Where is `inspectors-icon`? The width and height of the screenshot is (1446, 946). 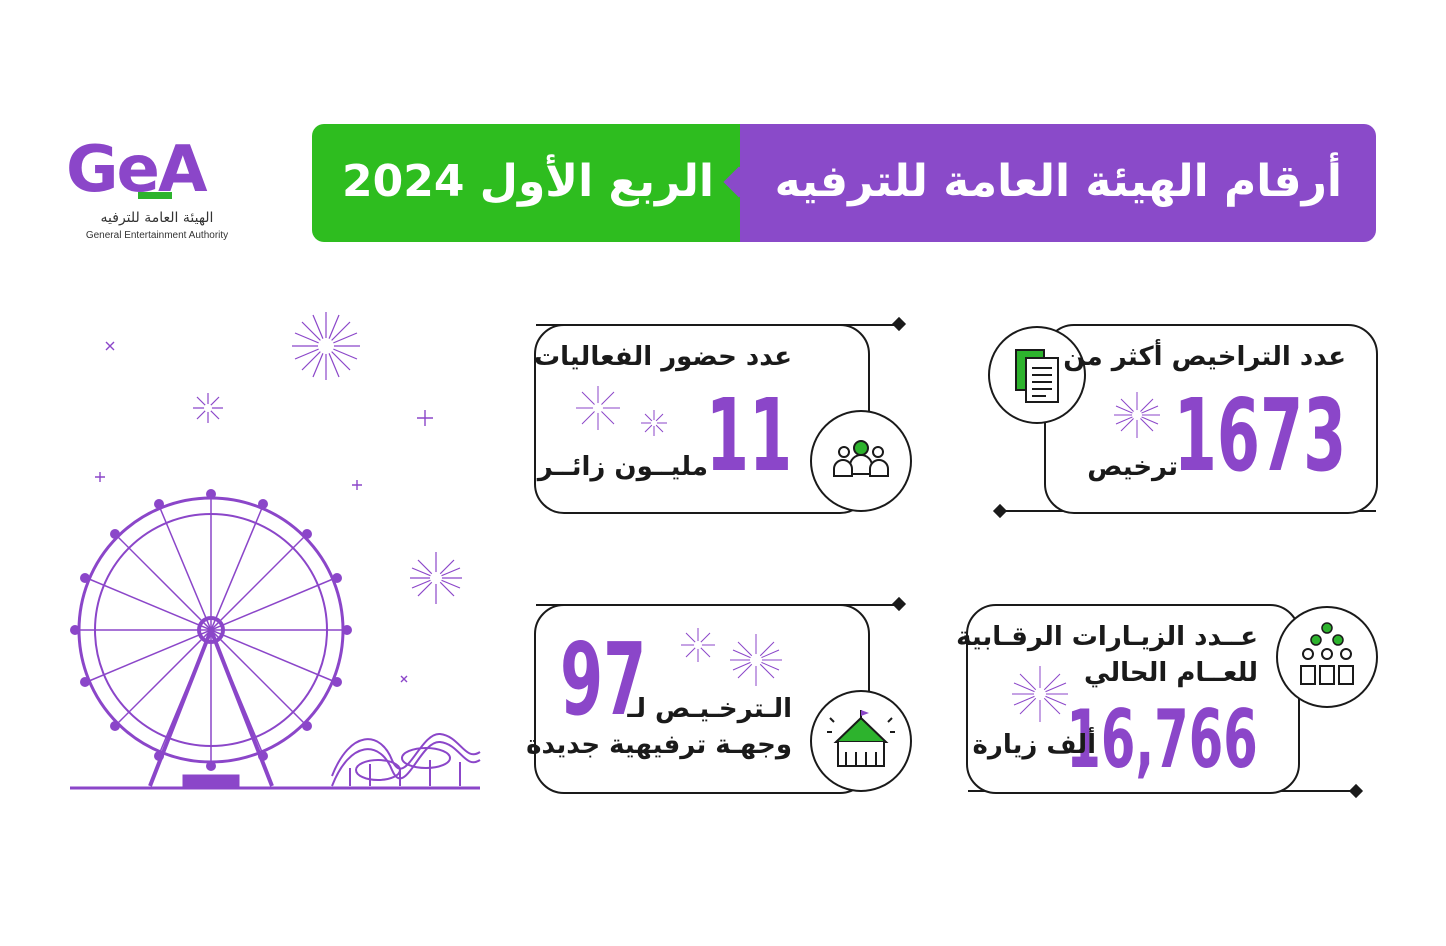
inspectors-icon is located at coordinates (1327, 653).